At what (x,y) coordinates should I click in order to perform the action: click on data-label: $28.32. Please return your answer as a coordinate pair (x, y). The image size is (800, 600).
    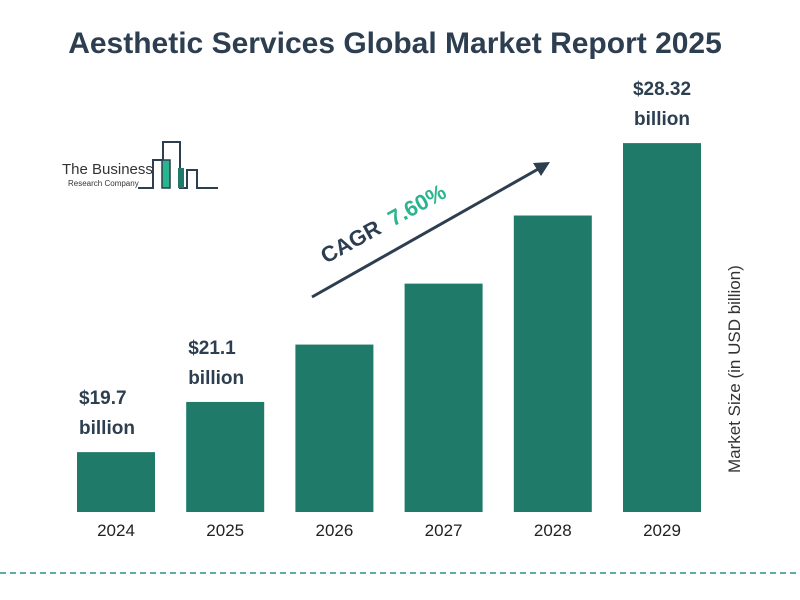
    Looking at the image, I should click on (662, 89).